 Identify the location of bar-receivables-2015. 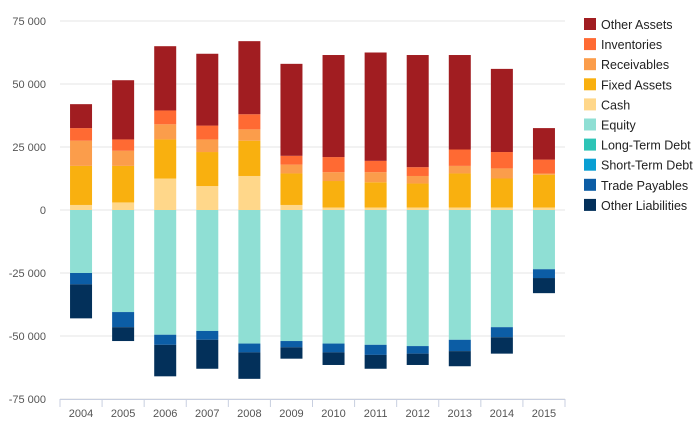
(543, 174).